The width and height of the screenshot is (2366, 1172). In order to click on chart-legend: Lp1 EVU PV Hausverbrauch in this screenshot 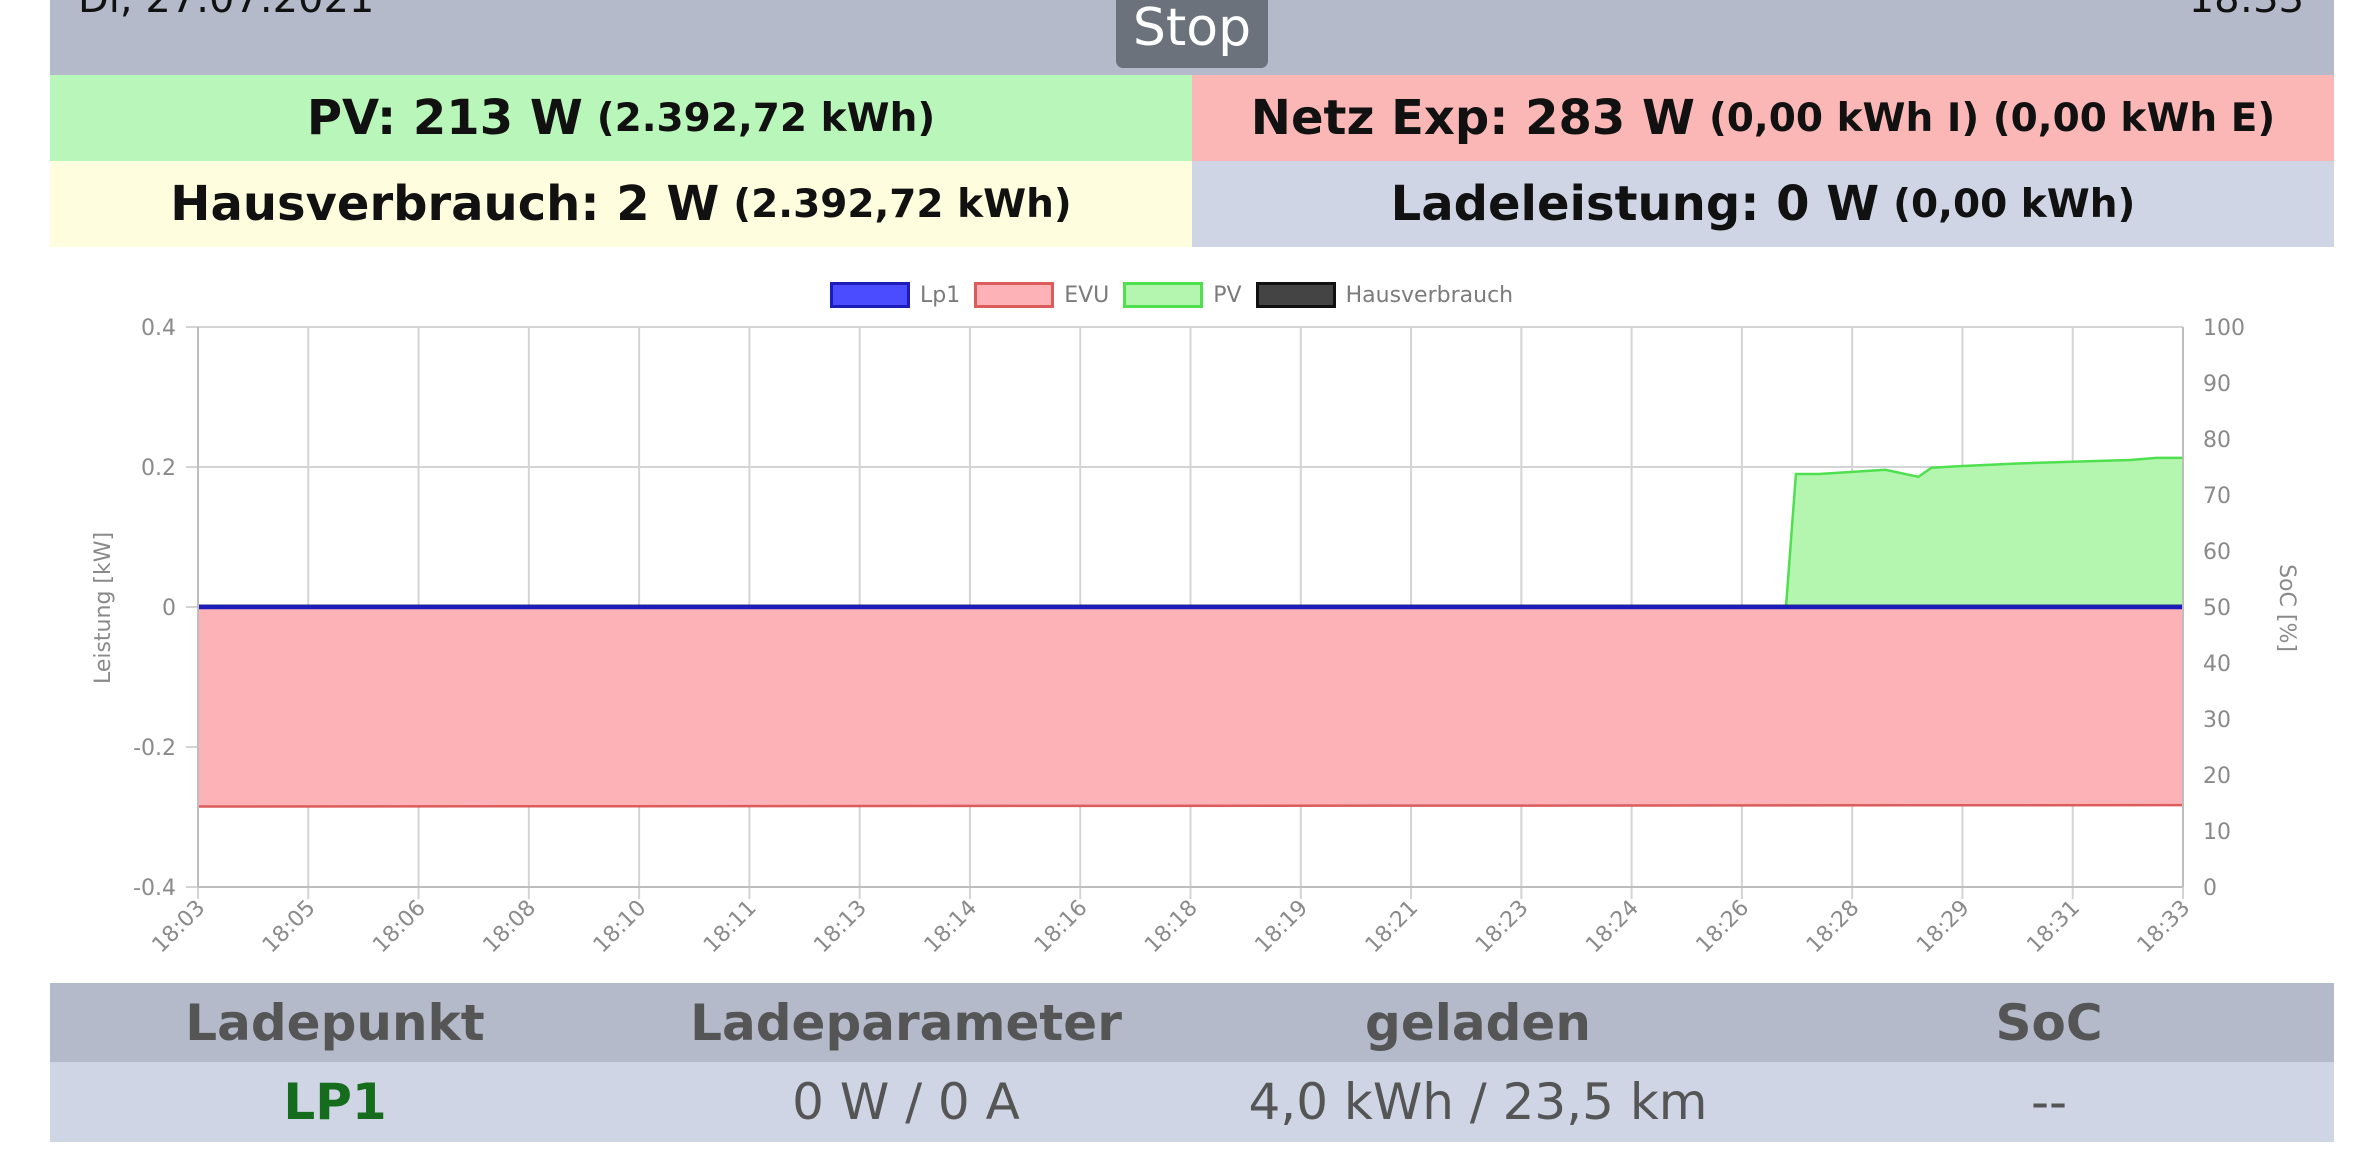, I will do `click(1178, 295)`.